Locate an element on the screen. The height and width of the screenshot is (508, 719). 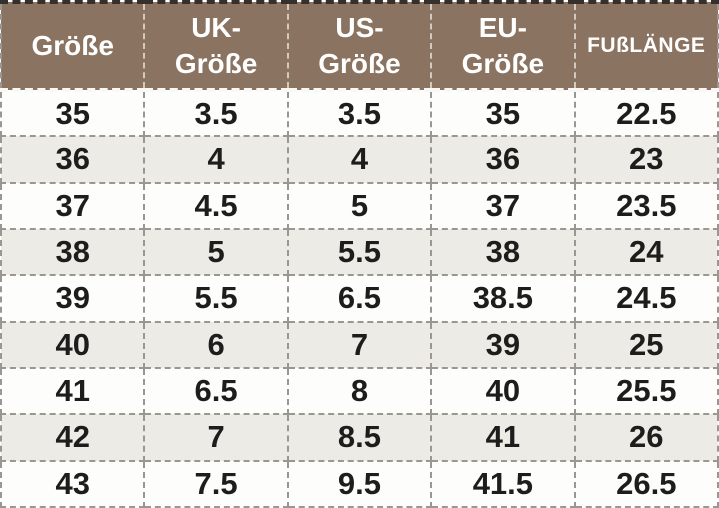
table-row: 42 7 8.5 41 26 is located at coordinates (359, 437).